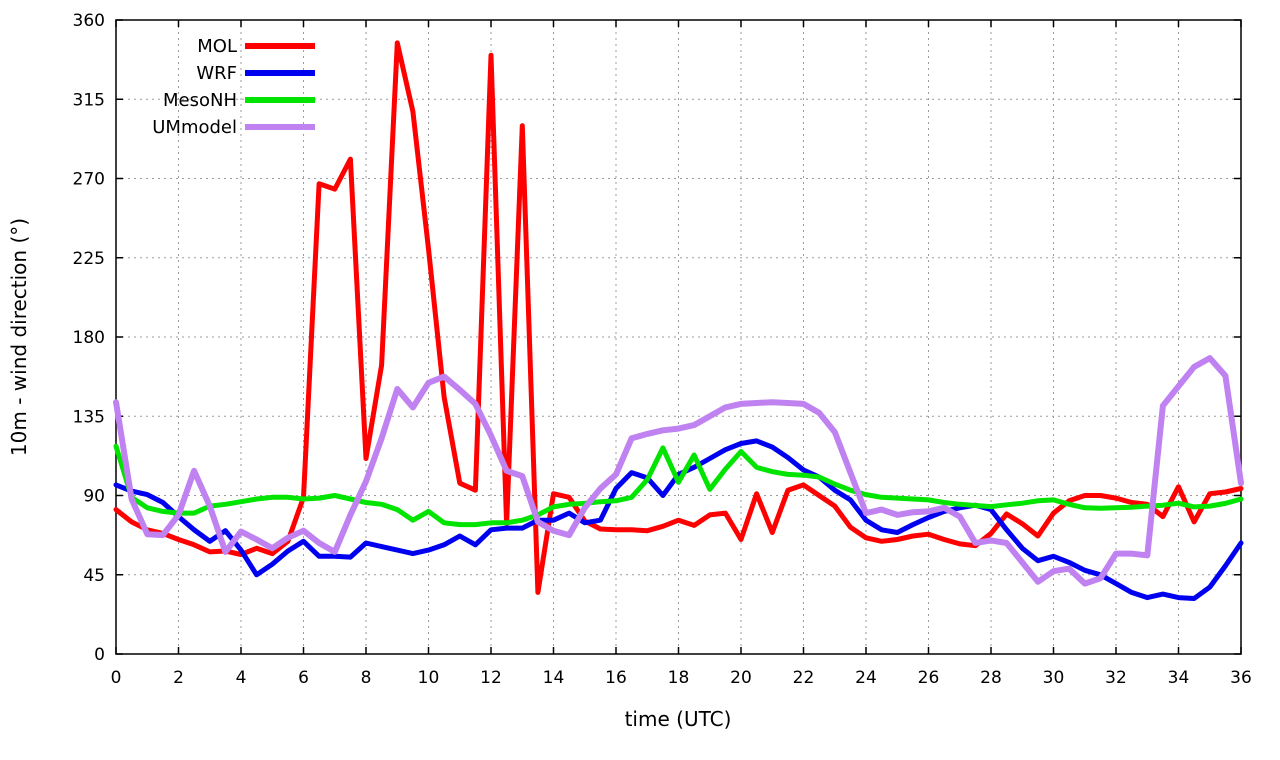 The width and height of the screenshot is (1280, 760). Describe the element at coordinates (116, 678) in the screenshot. I see `x-tick-label: 0` at that location.